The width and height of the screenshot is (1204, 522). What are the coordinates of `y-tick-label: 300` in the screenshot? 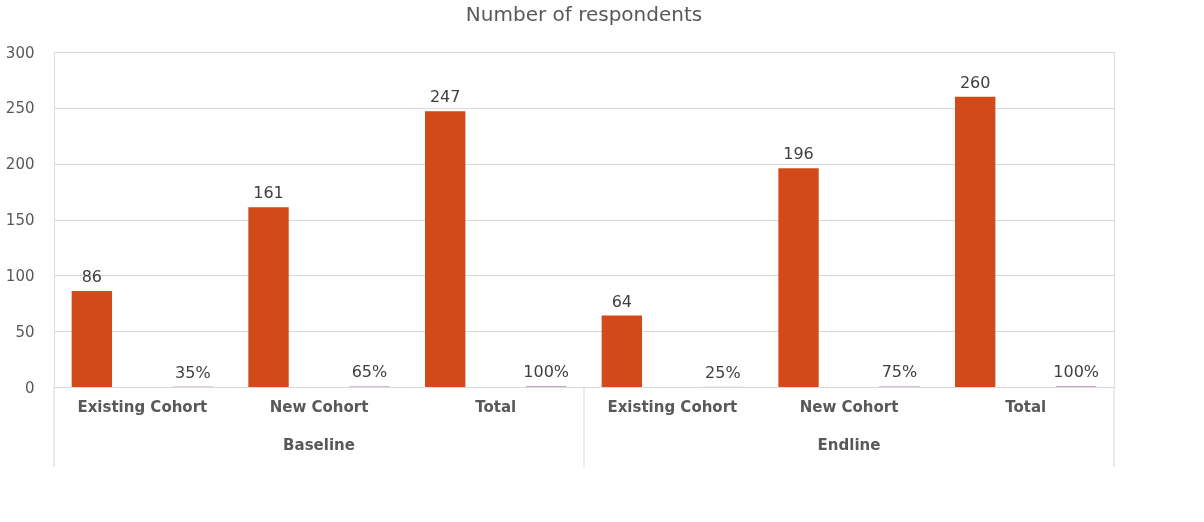 It's located at (20, 52).